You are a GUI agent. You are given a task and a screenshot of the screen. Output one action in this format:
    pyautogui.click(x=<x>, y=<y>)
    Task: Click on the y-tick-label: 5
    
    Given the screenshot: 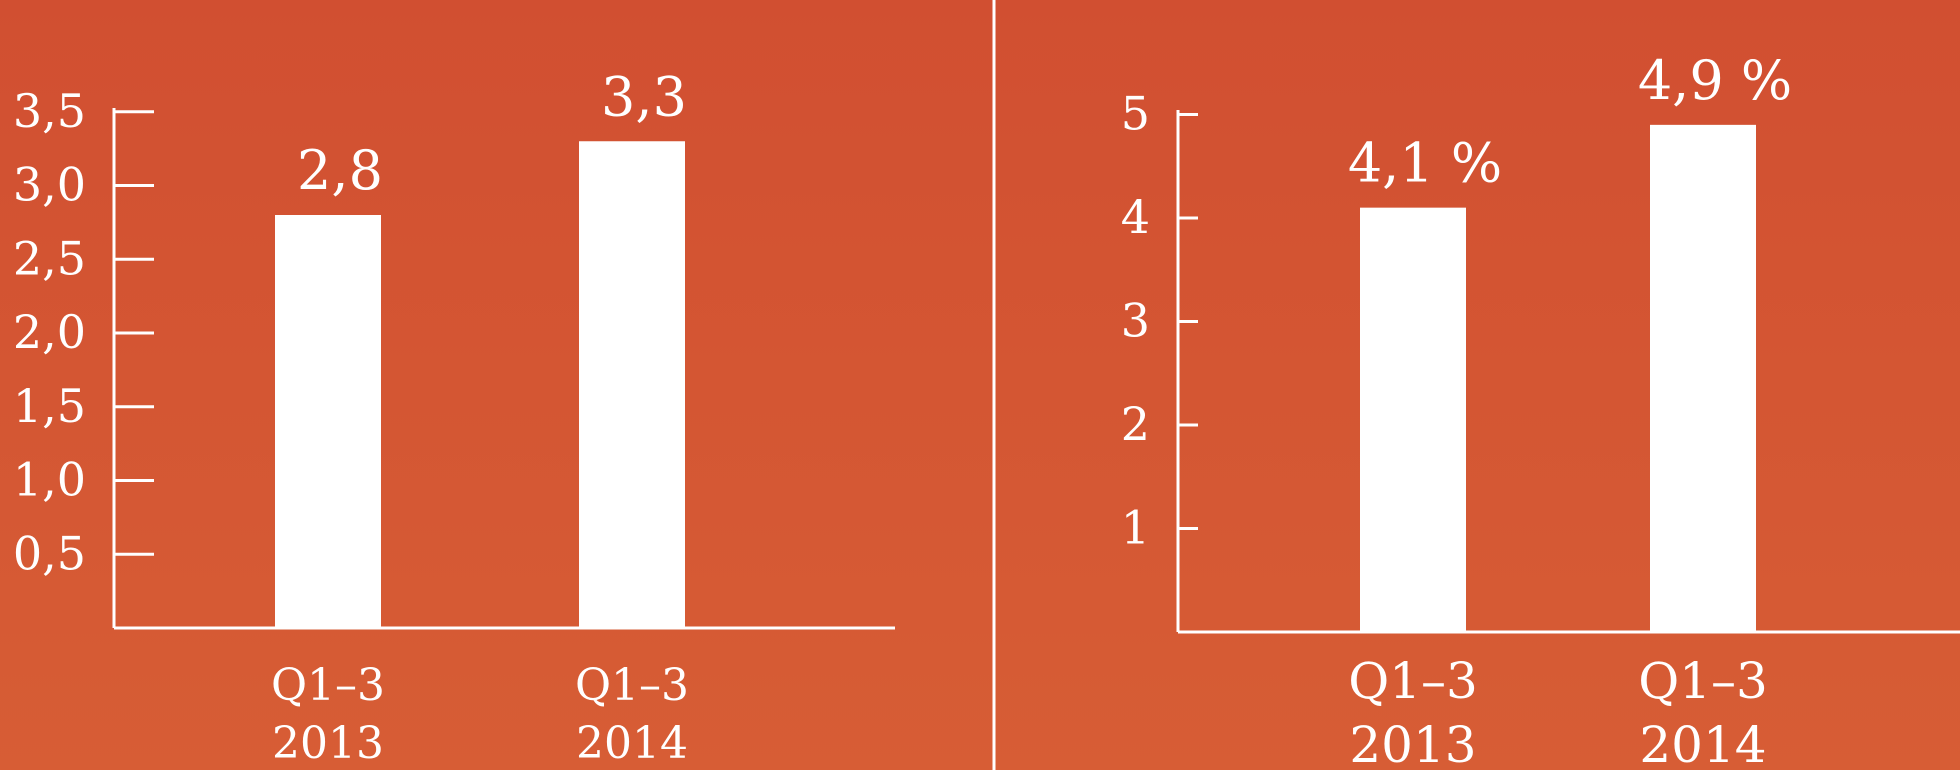 What is the action you would take?
    pyautogui.click(x=1135, y=114)
    